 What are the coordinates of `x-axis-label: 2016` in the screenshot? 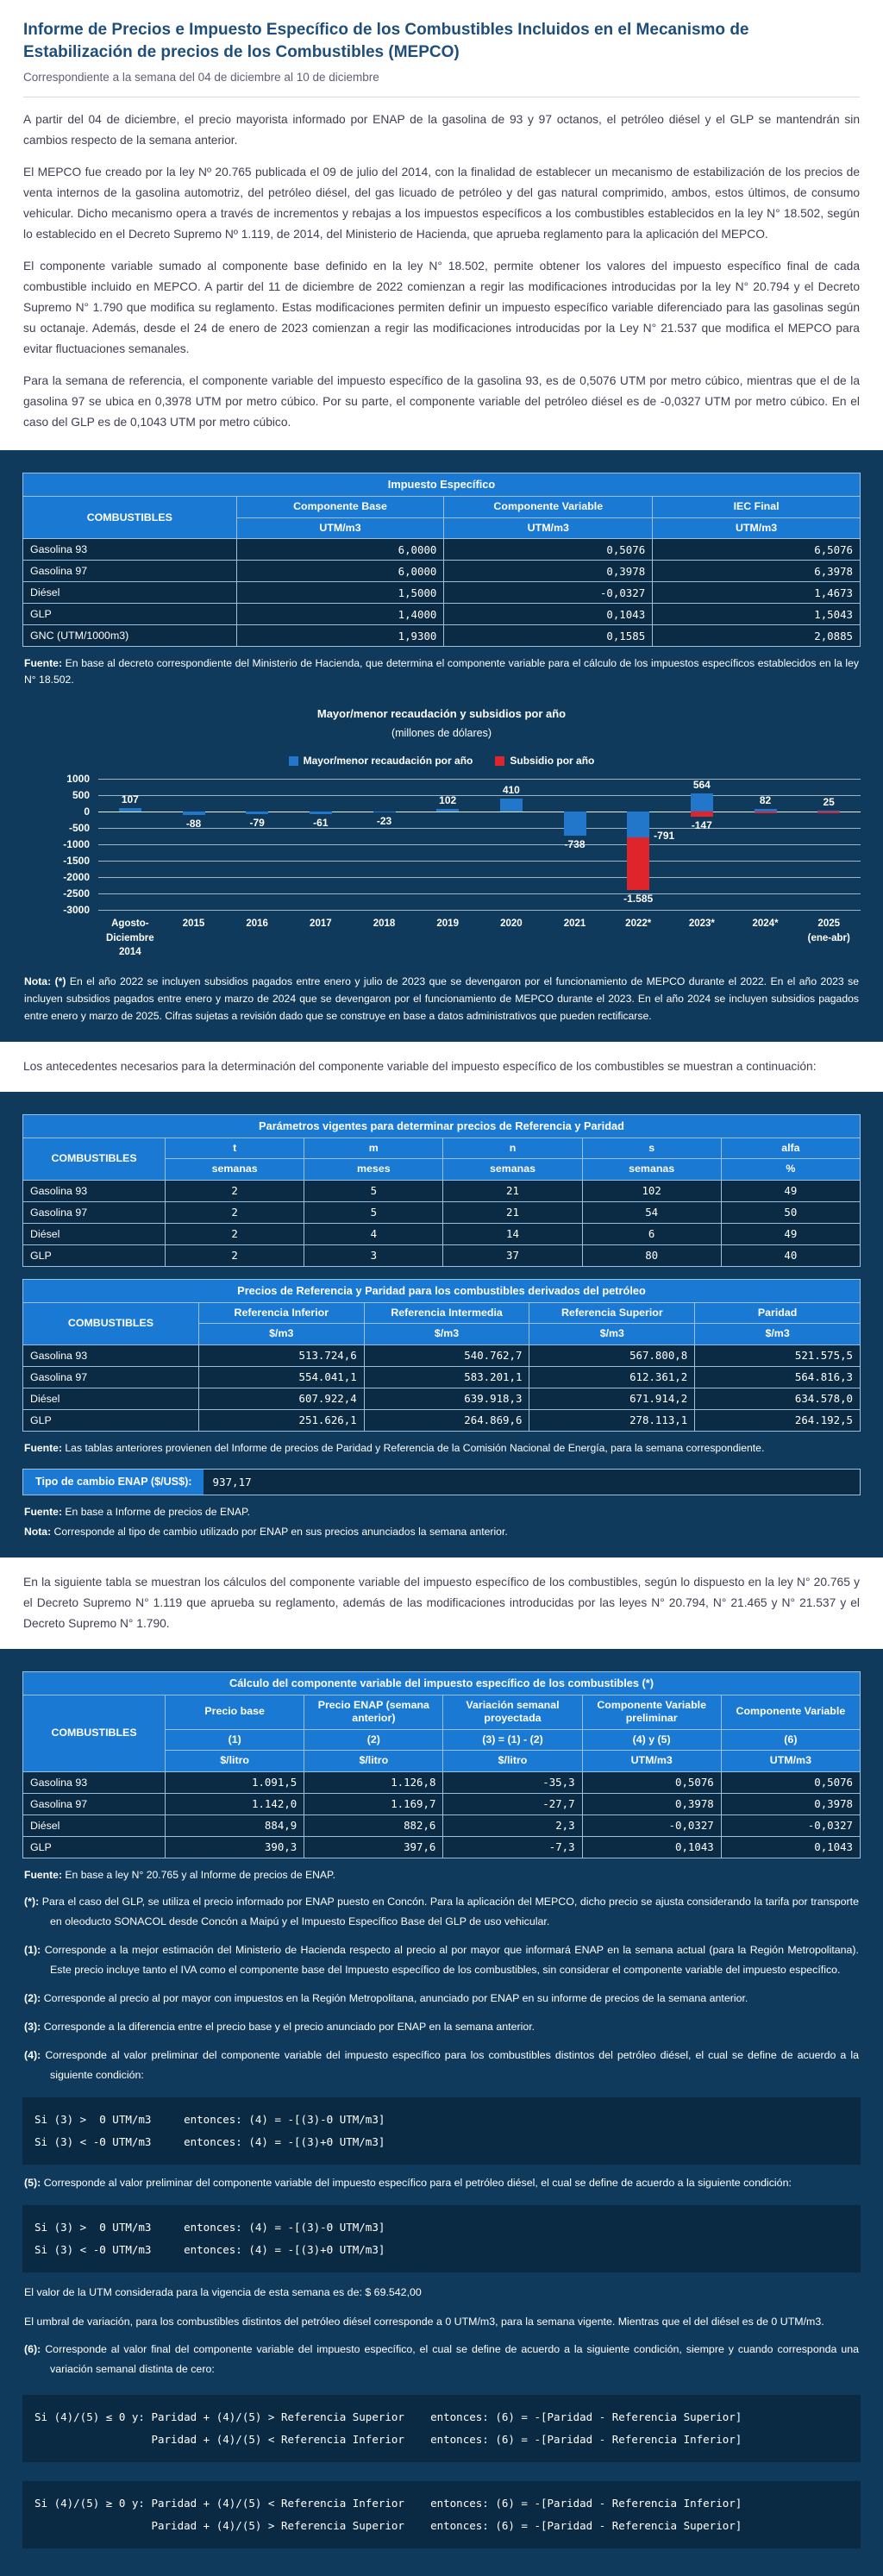 It's located at (257, 924).